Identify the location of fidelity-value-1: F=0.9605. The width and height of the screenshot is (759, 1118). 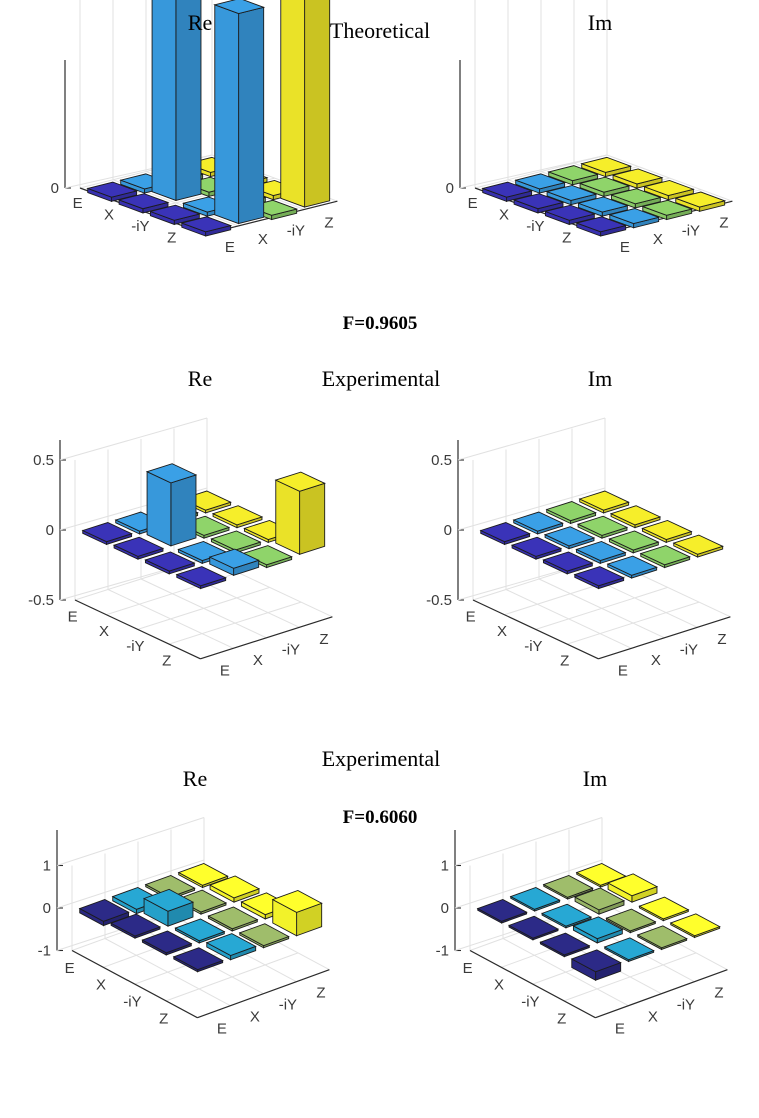
(380, 323).